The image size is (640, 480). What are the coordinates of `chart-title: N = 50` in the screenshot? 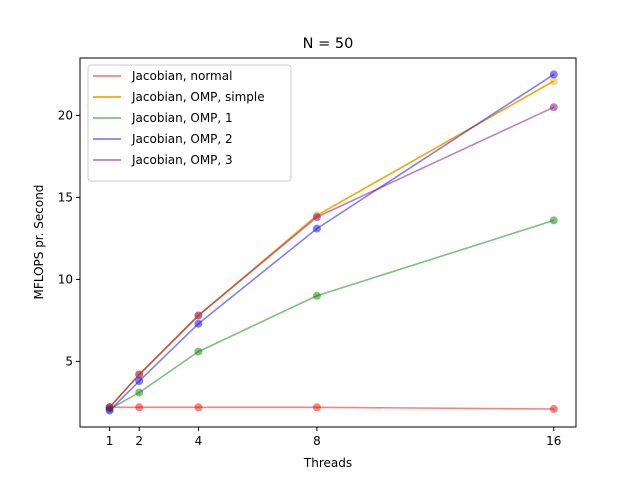 It's located at (328, 44).